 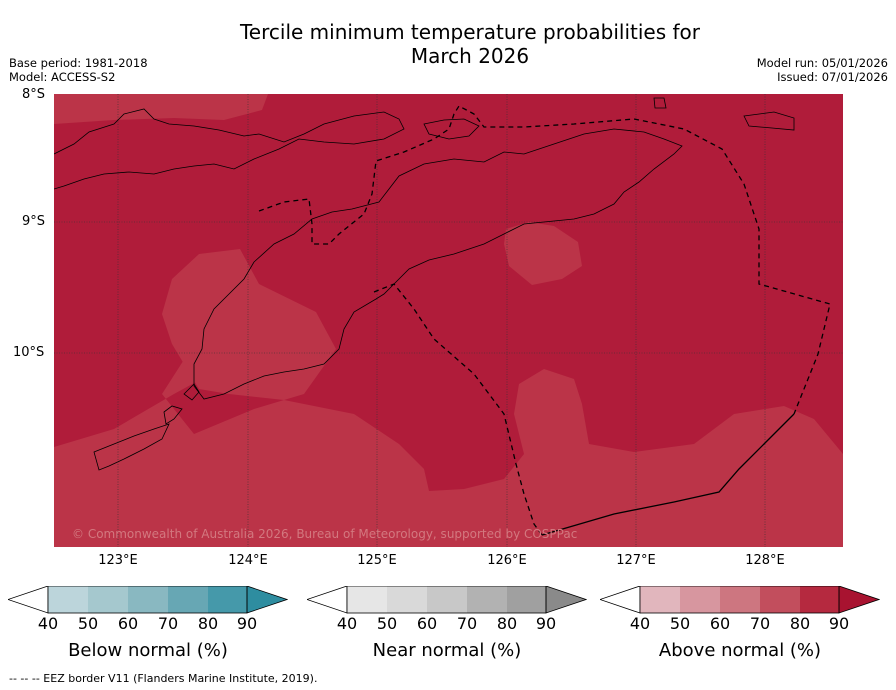 I want to click on base-period: Base period: 1981-2018, so click(x=78, y=63).